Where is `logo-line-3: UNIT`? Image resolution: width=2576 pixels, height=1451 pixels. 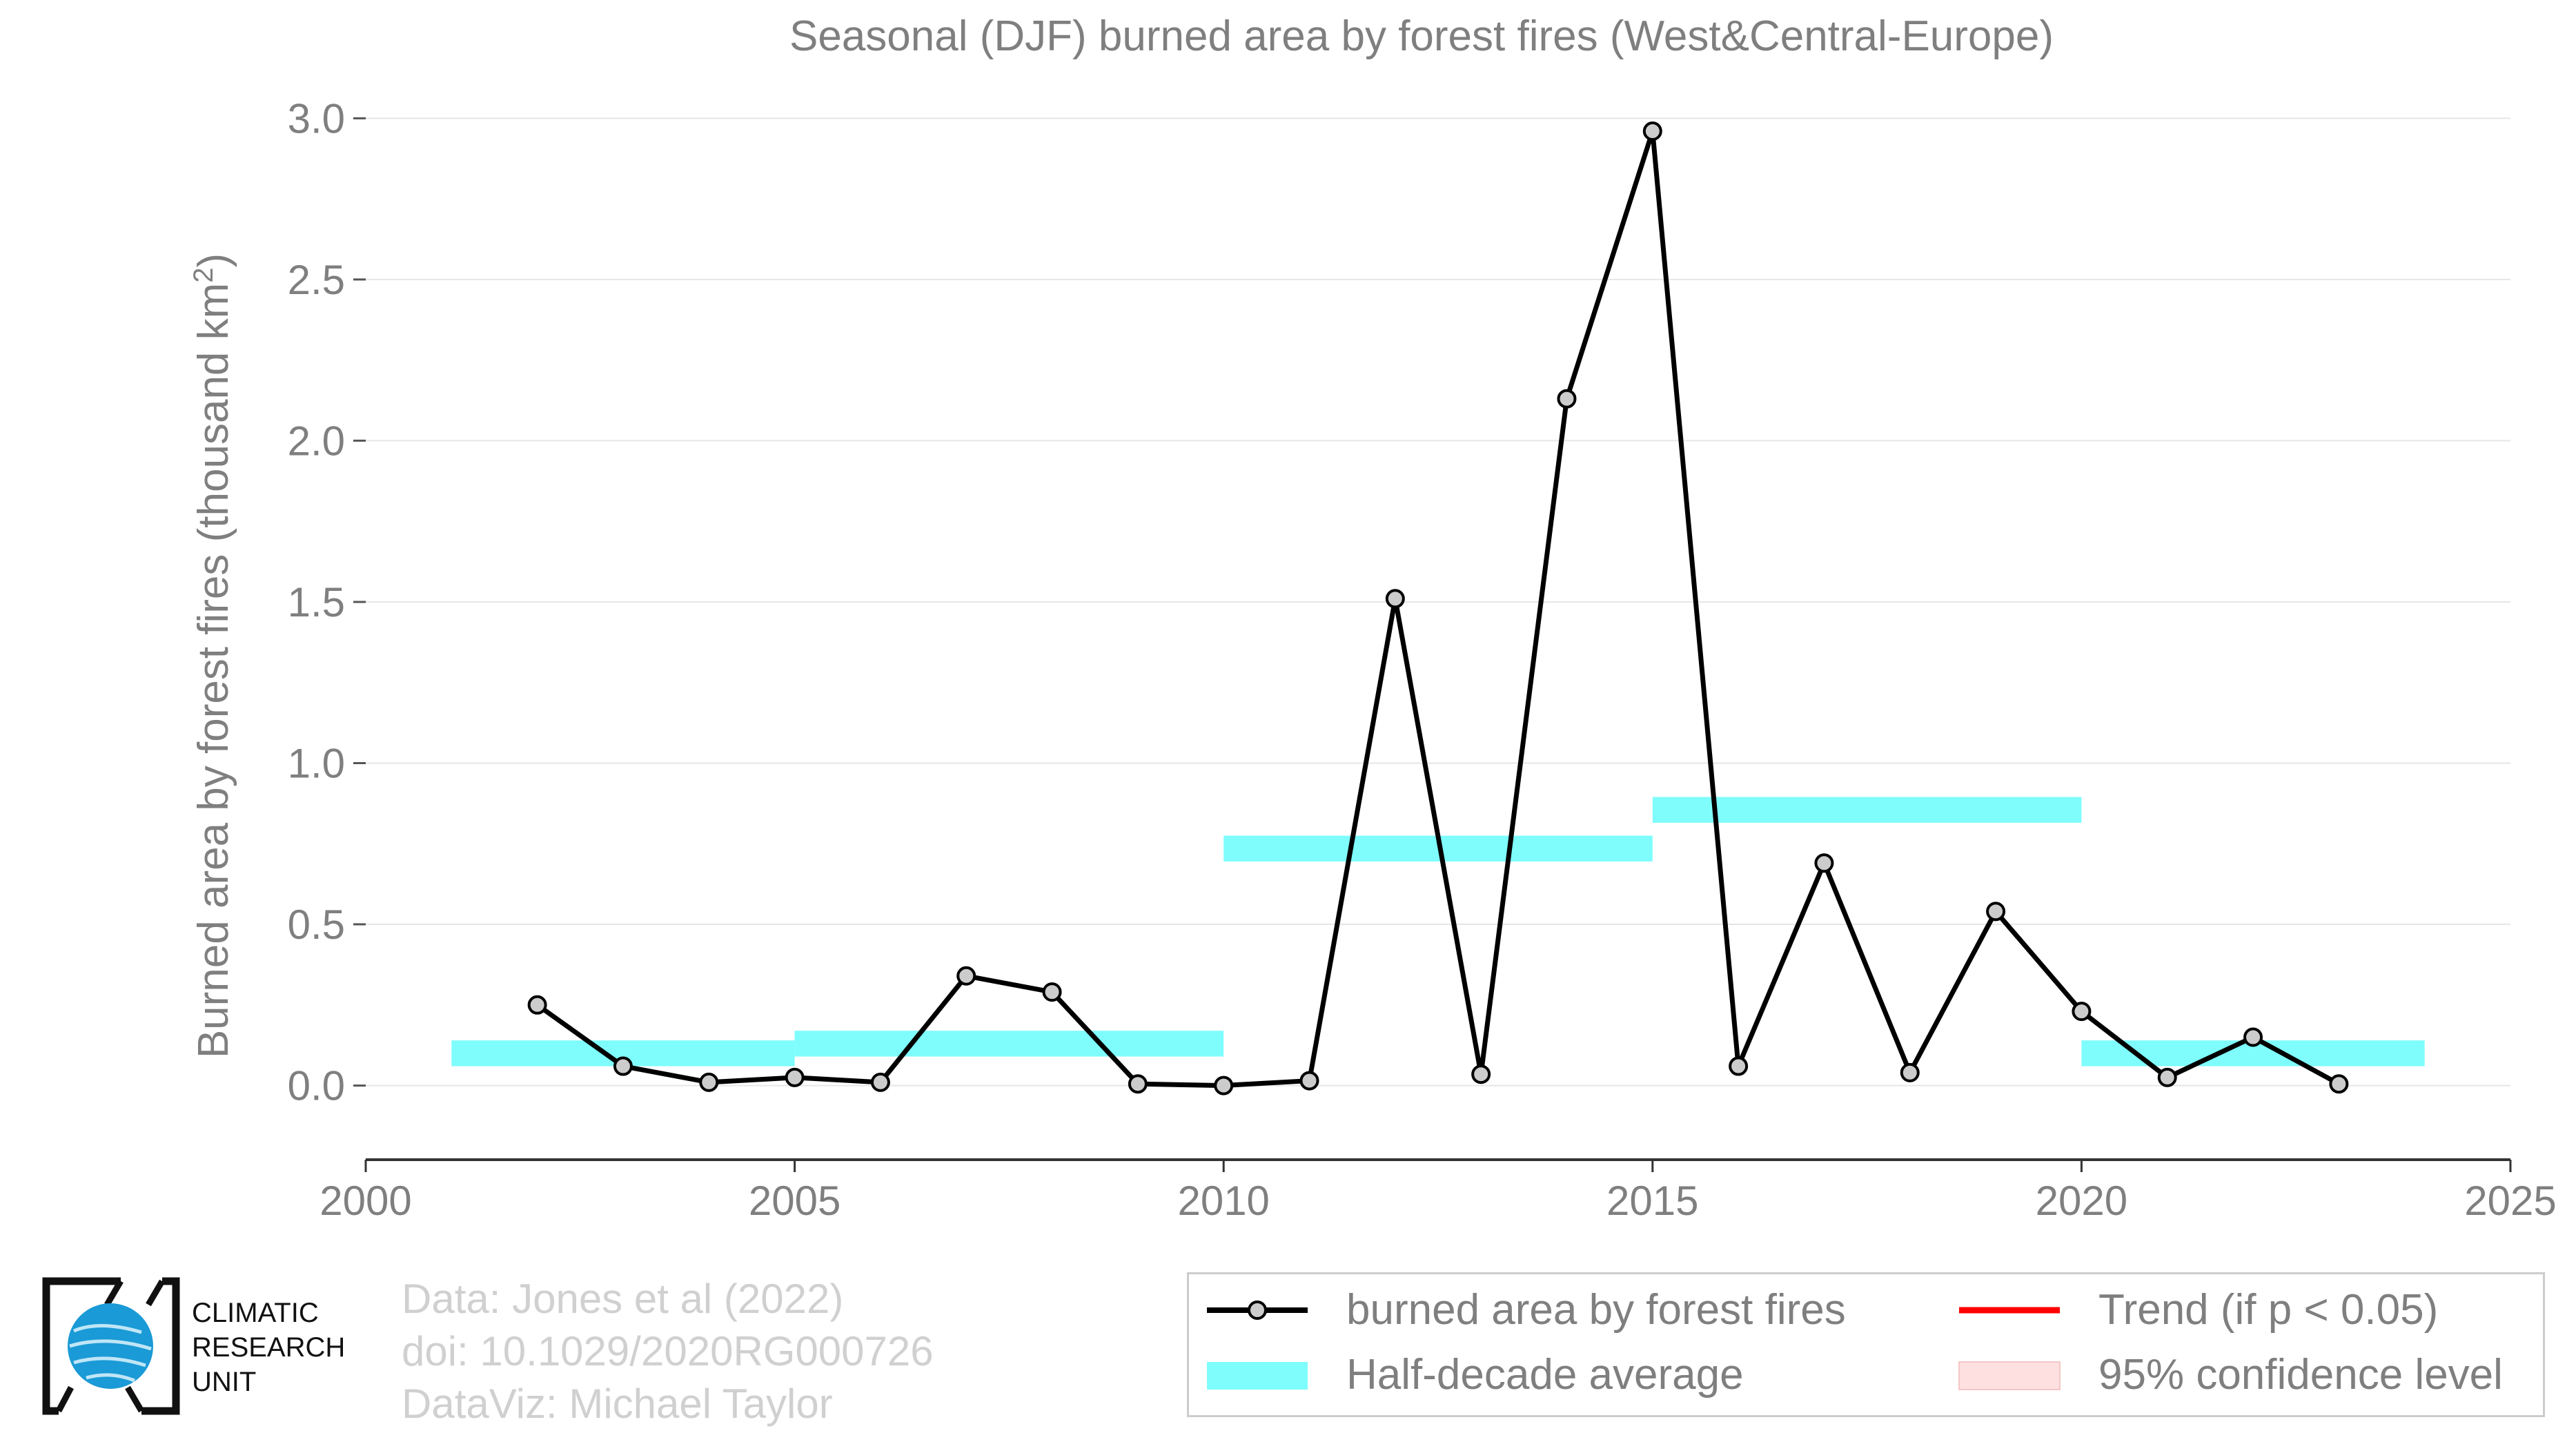 logo-line-3: UNIT is located at coordinates (224, 1382).